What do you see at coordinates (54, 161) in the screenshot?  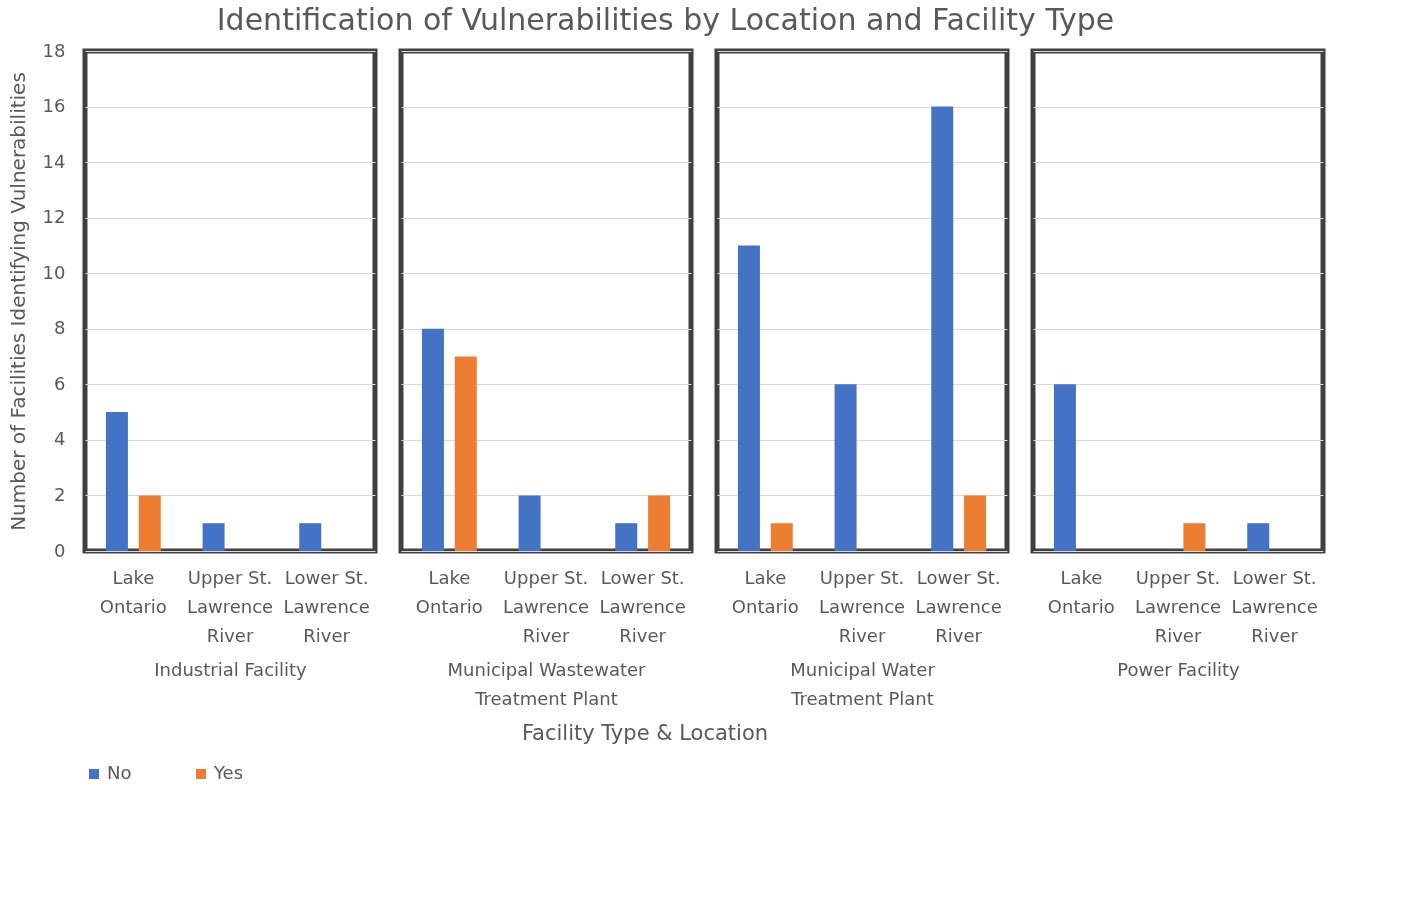 I see `y-tick-label: 14` at bounding box center [54, 161].